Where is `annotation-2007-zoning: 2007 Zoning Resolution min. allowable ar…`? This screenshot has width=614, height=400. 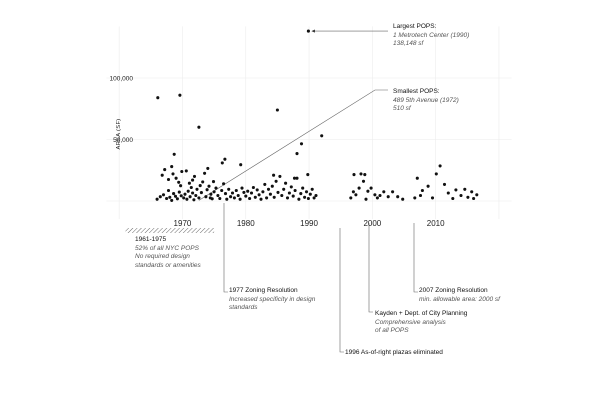
annotation-2007-zoning: 2007 Zoning Resolution min. allowable ar… is located at coordinates (459, 295).